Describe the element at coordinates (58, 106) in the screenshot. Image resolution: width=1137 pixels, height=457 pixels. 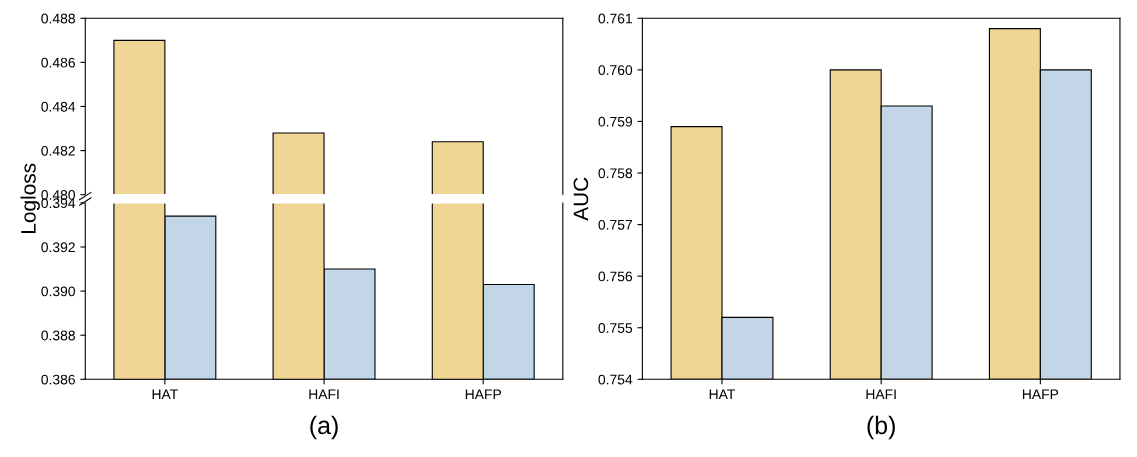
I see `y-tick-label: 0.484` at that location.